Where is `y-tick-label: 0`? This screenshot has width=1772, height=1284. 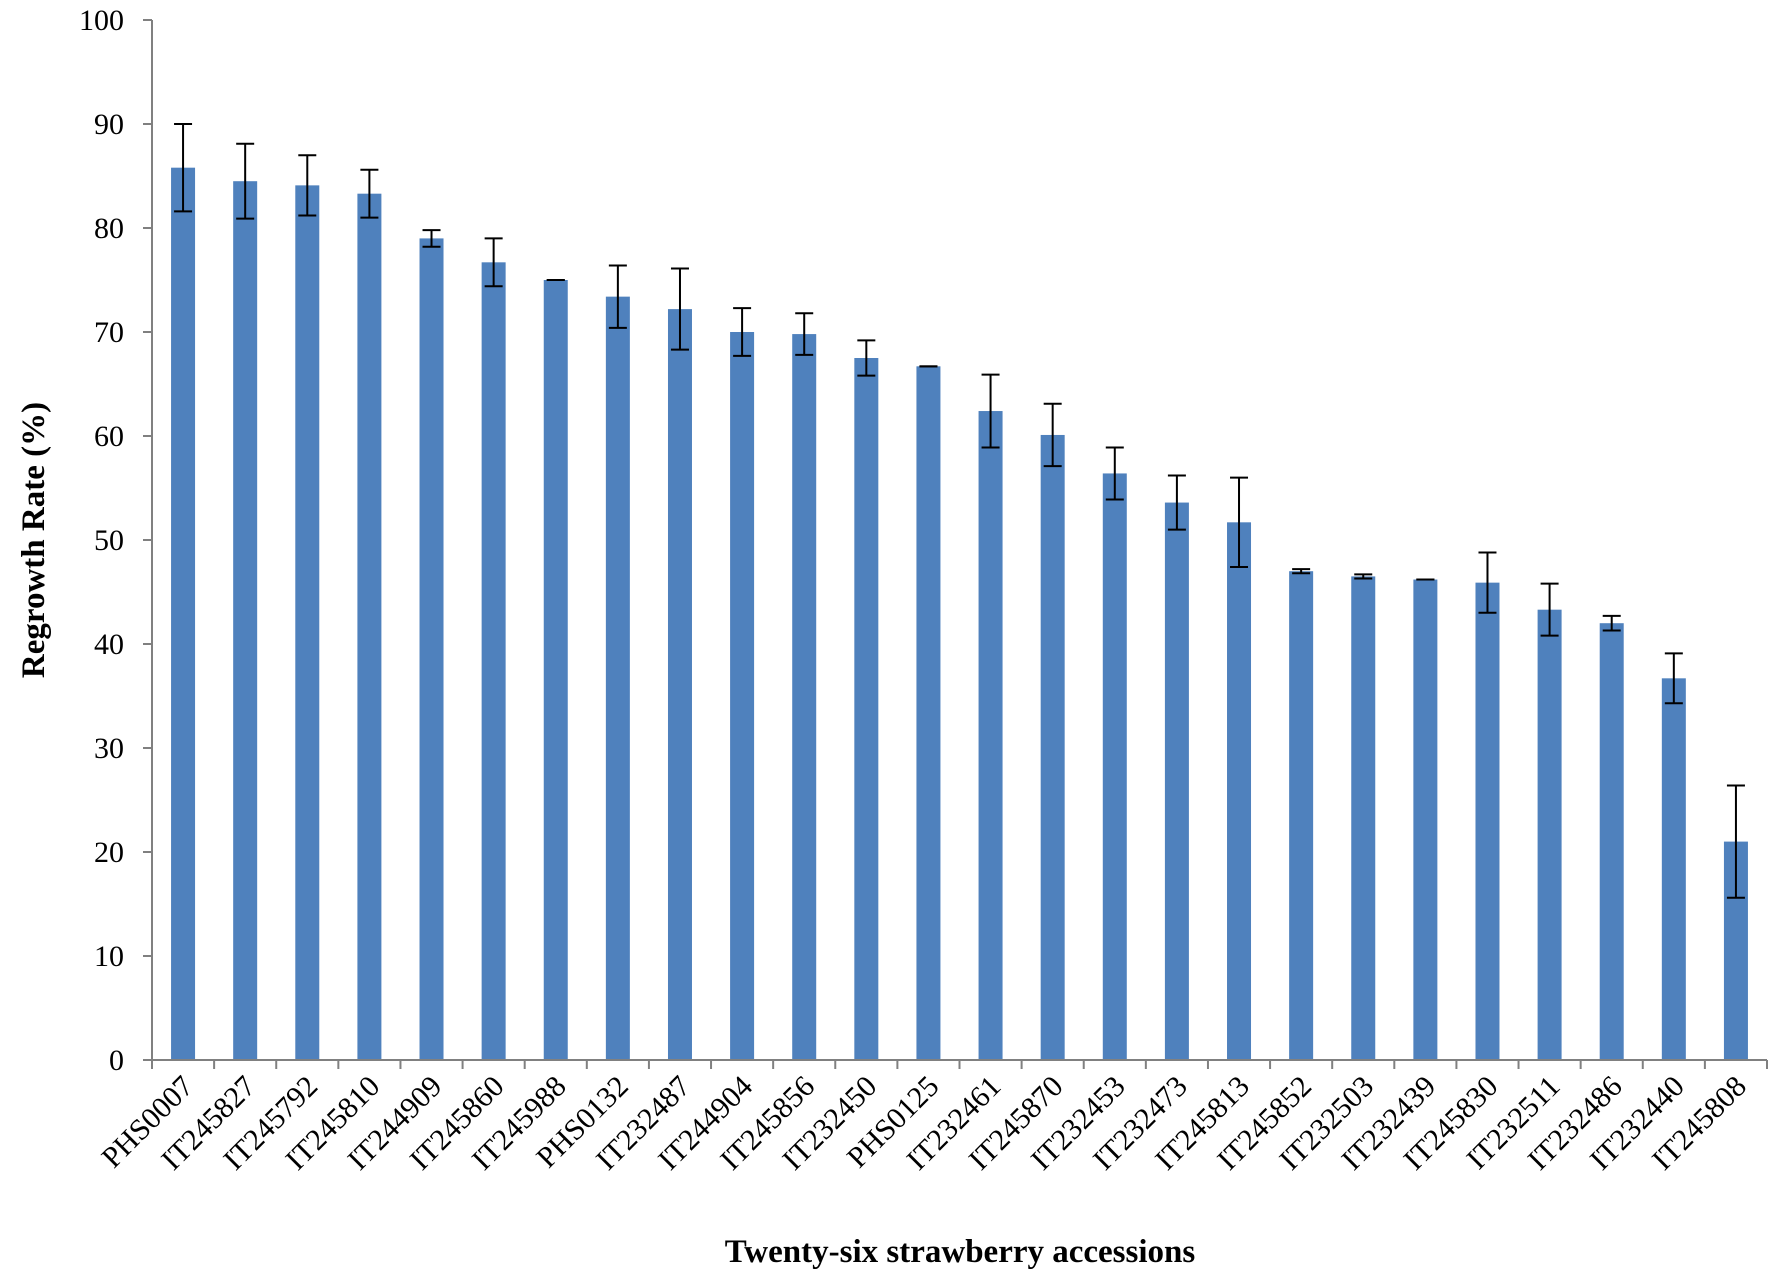
y-tick-label: 0 is located at coordinates (116, 1060).